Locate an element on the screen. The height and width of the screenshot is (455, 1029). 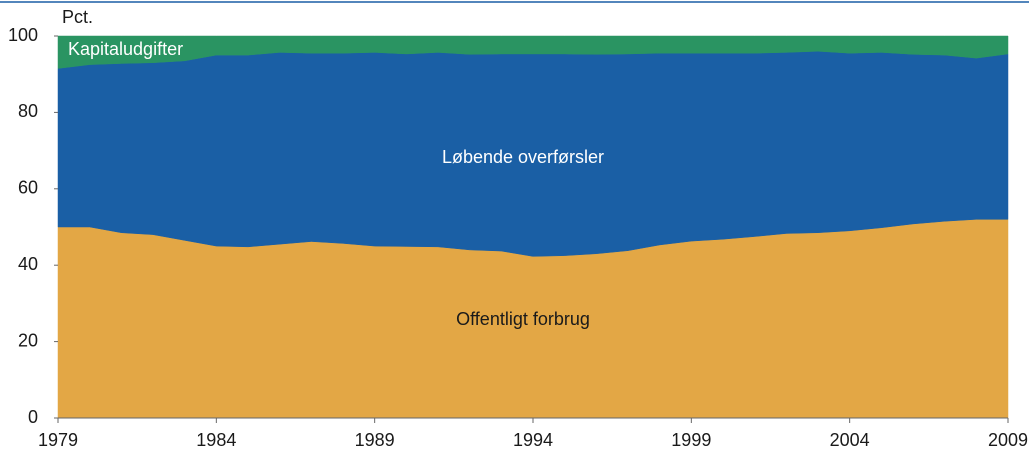
x-tick-label: 2004 is located at coordinates (850, 440).